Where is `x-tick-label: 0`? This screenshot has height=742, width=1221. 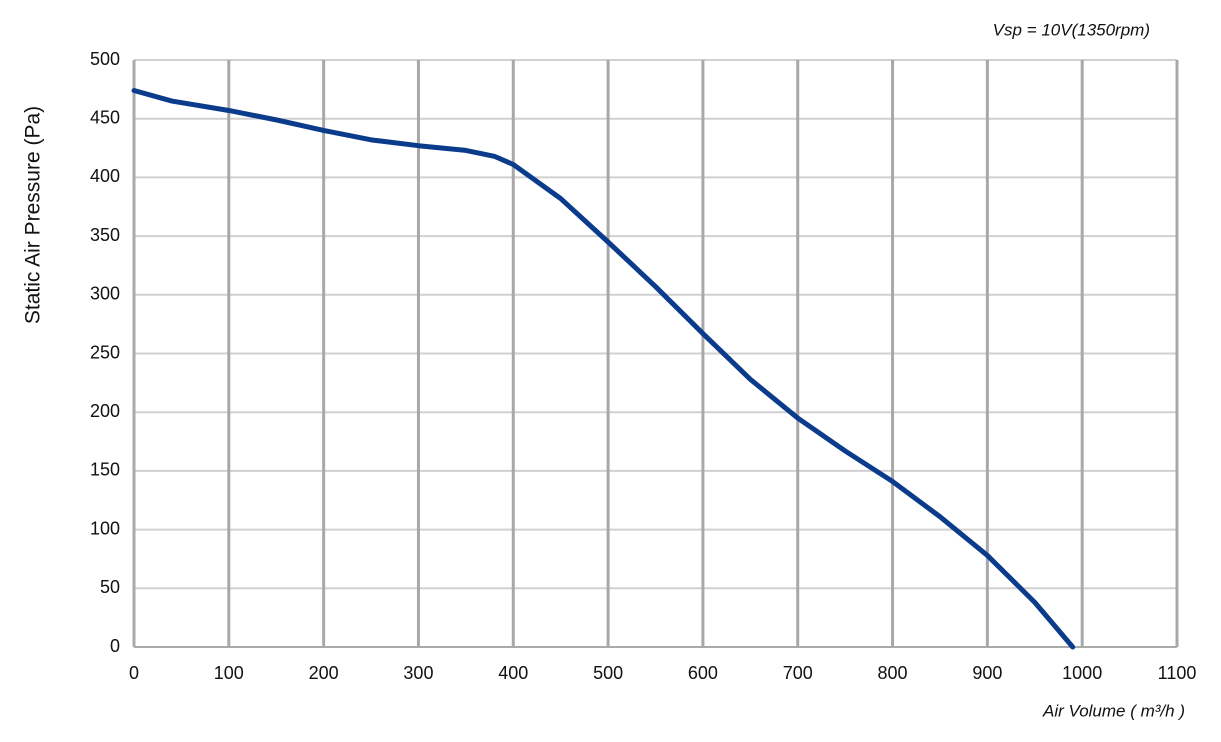 x-tick-label: 0 is located at coordinates (134, 673).